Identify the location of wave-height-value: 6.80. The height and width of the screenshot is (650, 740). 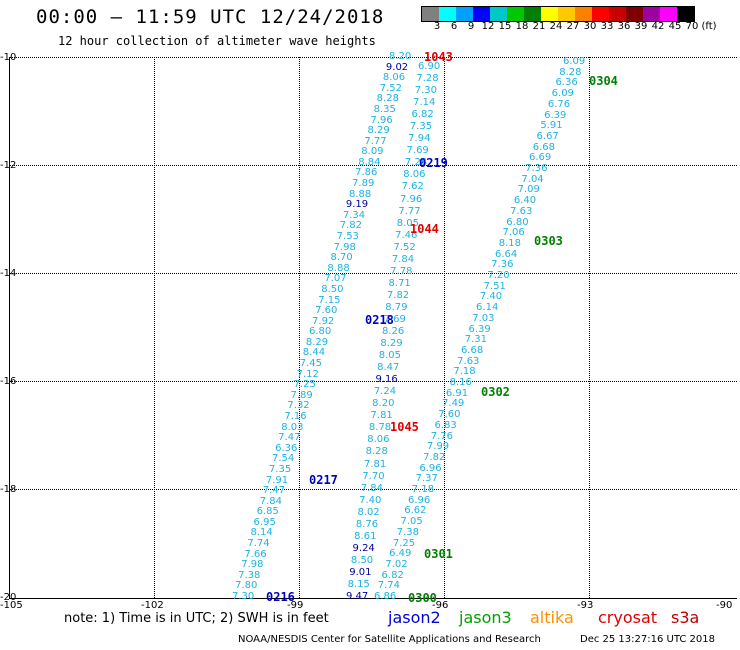
(320, 332).